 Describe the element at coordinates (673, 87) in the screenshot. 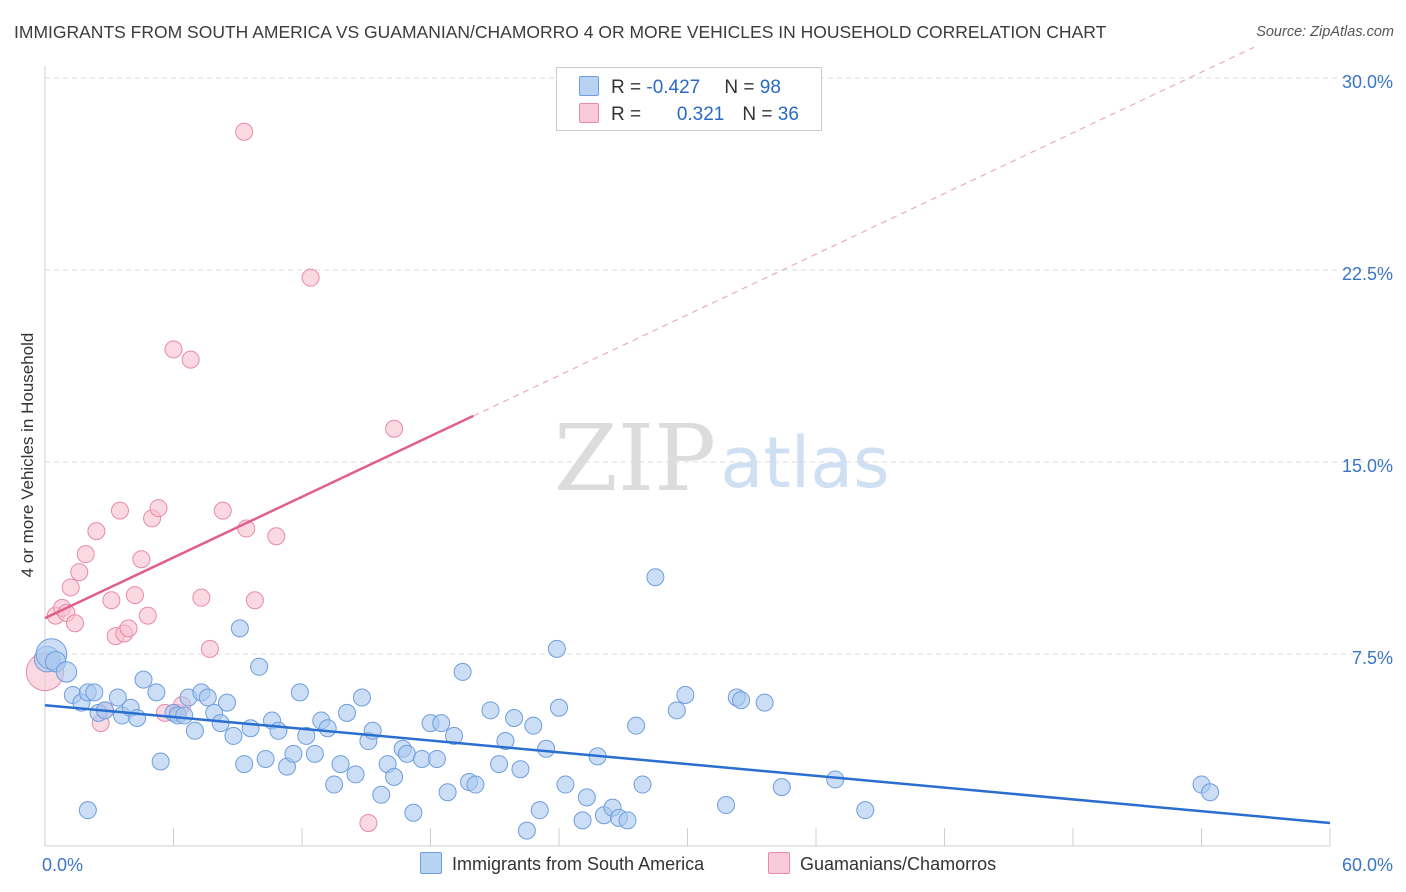

I see `legend-r-value: -0.427` at that location.